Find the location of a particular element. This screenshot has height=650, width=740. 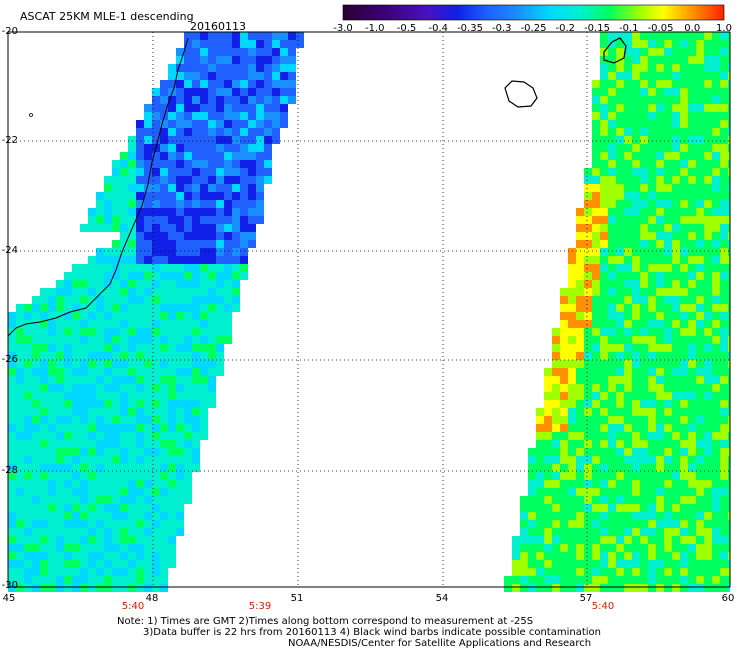

lat-label: -28 is located at coordinates (9, 470).